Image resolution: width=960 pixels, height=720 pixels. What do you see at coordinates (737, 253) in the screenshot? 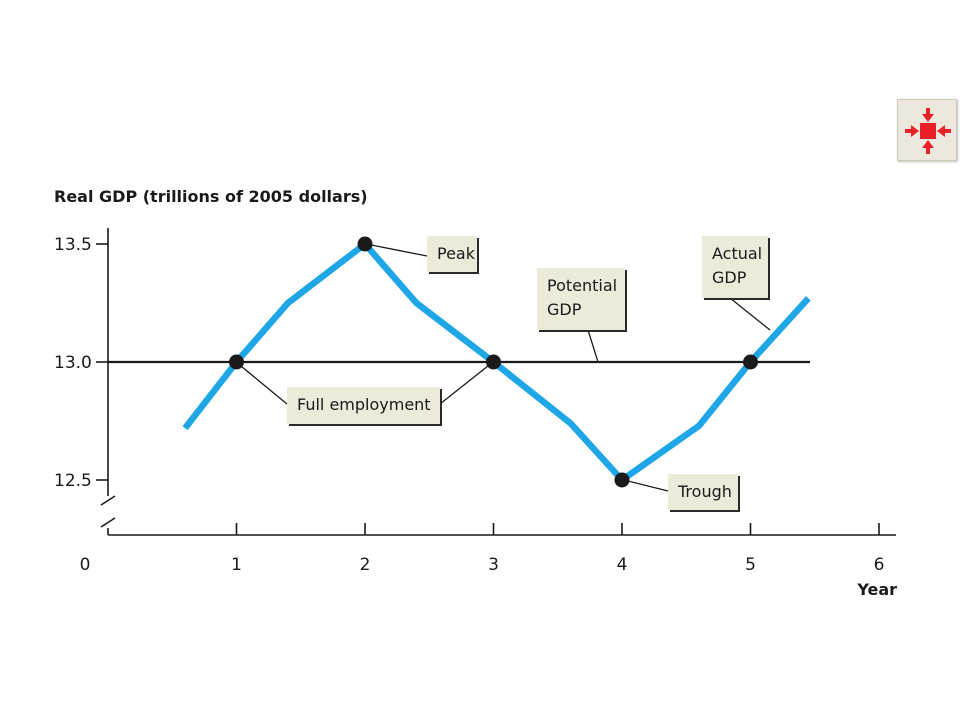
I see `callout-label: Actual` at bounding box center [737, 253].